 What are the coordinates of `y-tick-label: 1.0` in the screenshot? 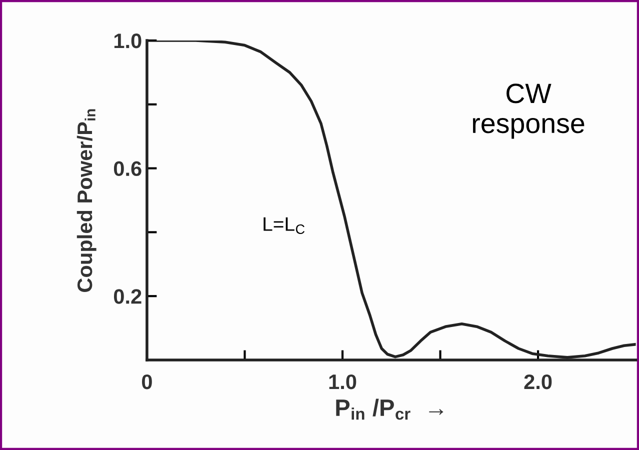 It's located at (128, 41).